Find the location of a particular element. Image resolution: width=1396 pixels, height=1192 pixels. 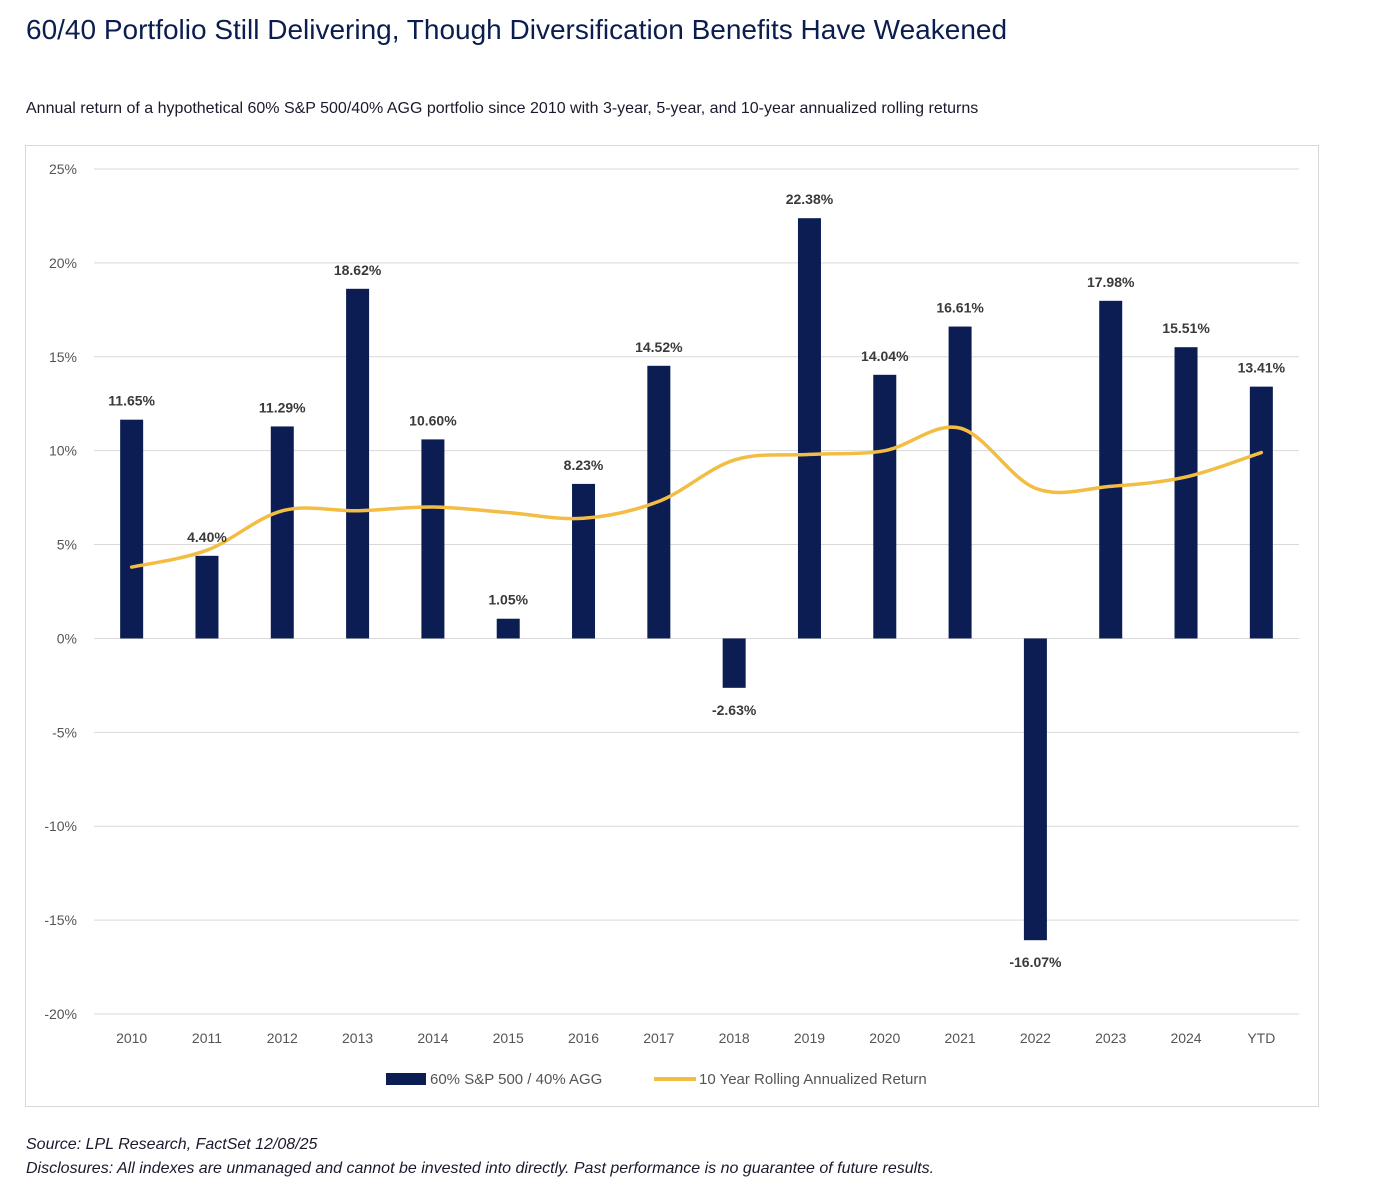

legend-label-bar: 60% S&P 500 / 40% AGG is located at coordinates (516, 1079).